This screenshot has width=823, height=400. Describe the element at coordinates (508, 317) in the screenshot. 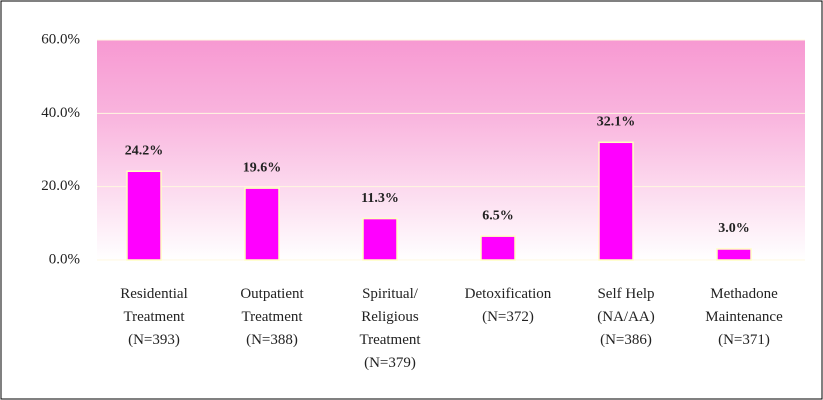

I see `x-tick-label-line: (N=372)` at that location.